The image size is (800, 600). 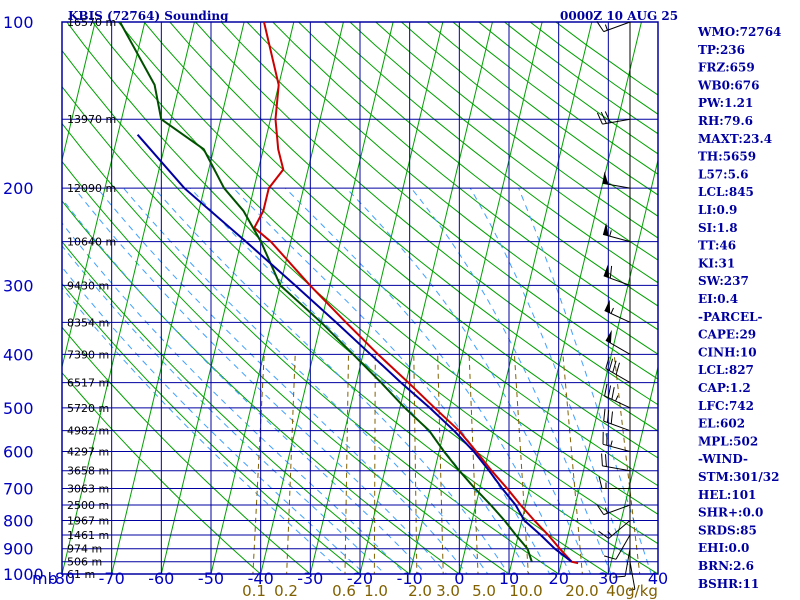 What do you see at coordinates (18, 188) in the screenshot?
I see `pressure-tick-label: 200` at bounding box center [18, 188].